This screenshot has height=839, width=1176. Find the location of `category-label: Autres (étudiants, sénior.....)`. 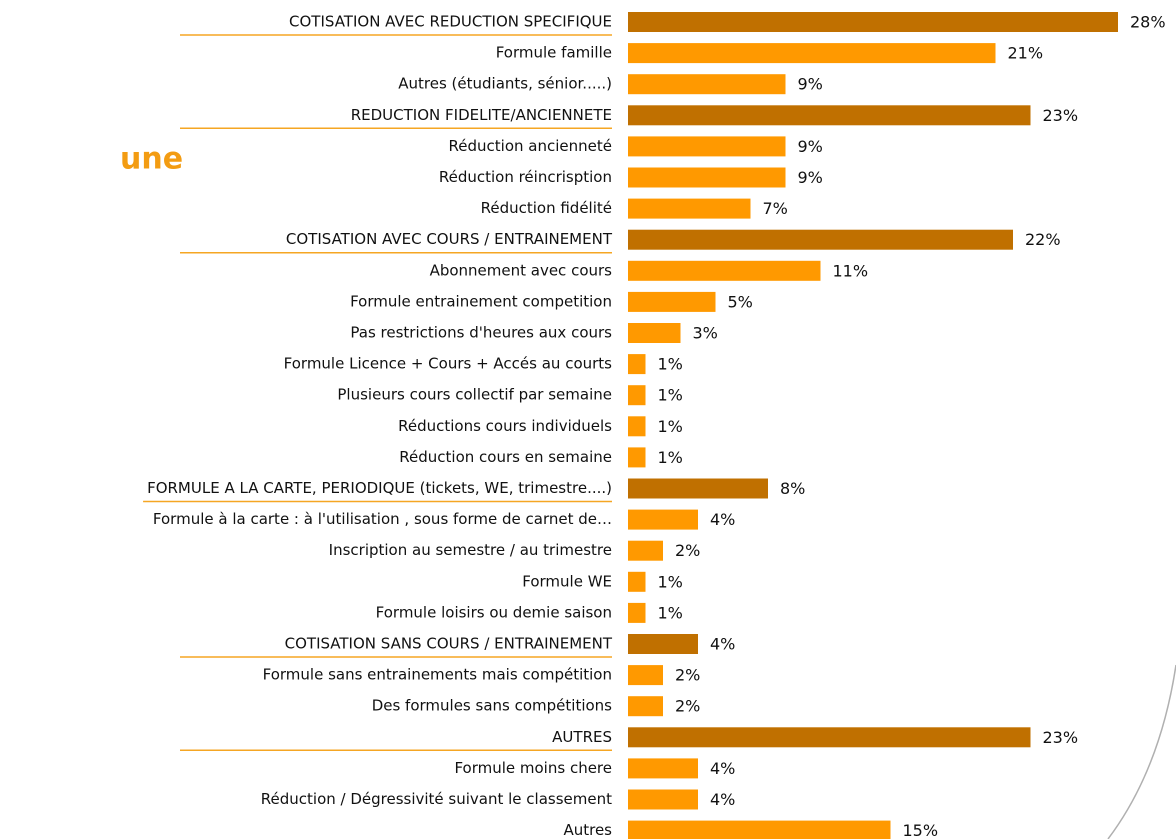

category-label: Autres (étudiants, sénior.....) is located at coordinates (505, 84).